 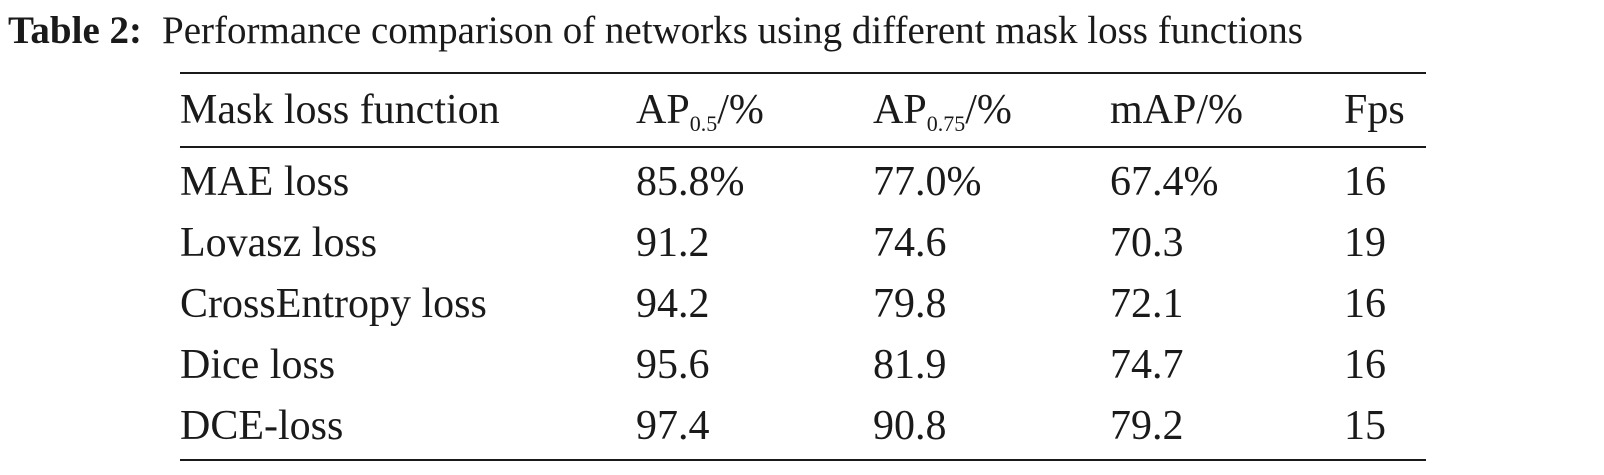 I want to click on cell-ap75: 79.8, so click(x=910, y=304).